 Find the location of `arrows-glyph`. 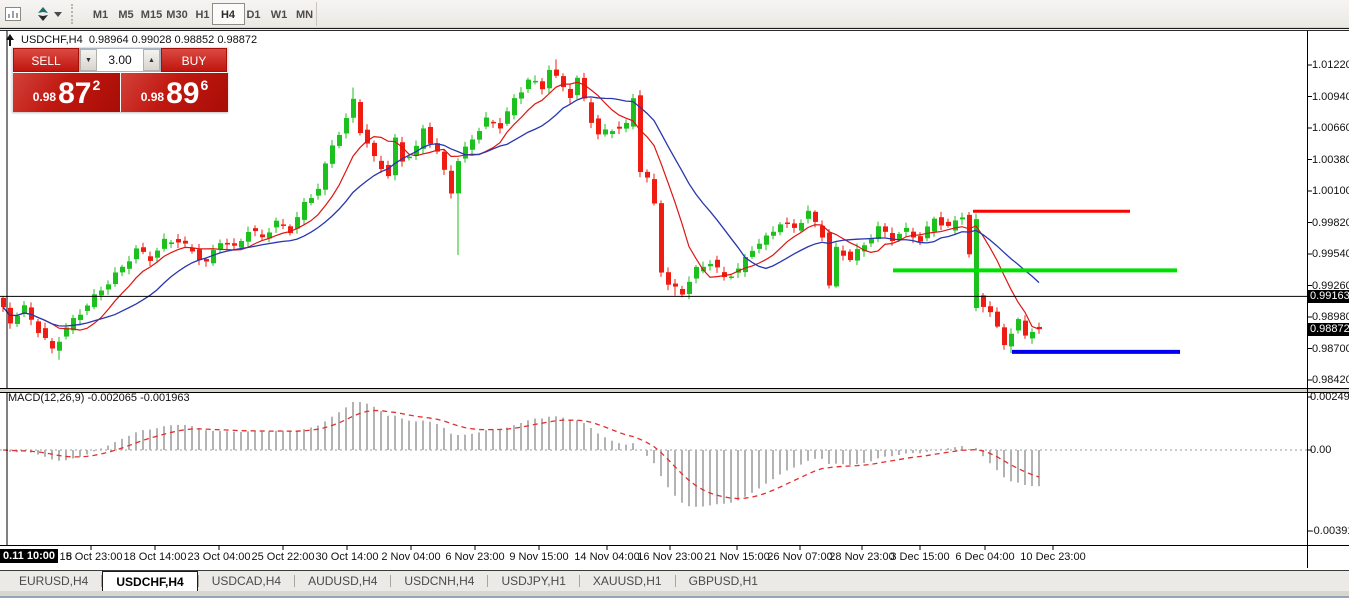

arrows-glyph is located at coordinates (43, 14).